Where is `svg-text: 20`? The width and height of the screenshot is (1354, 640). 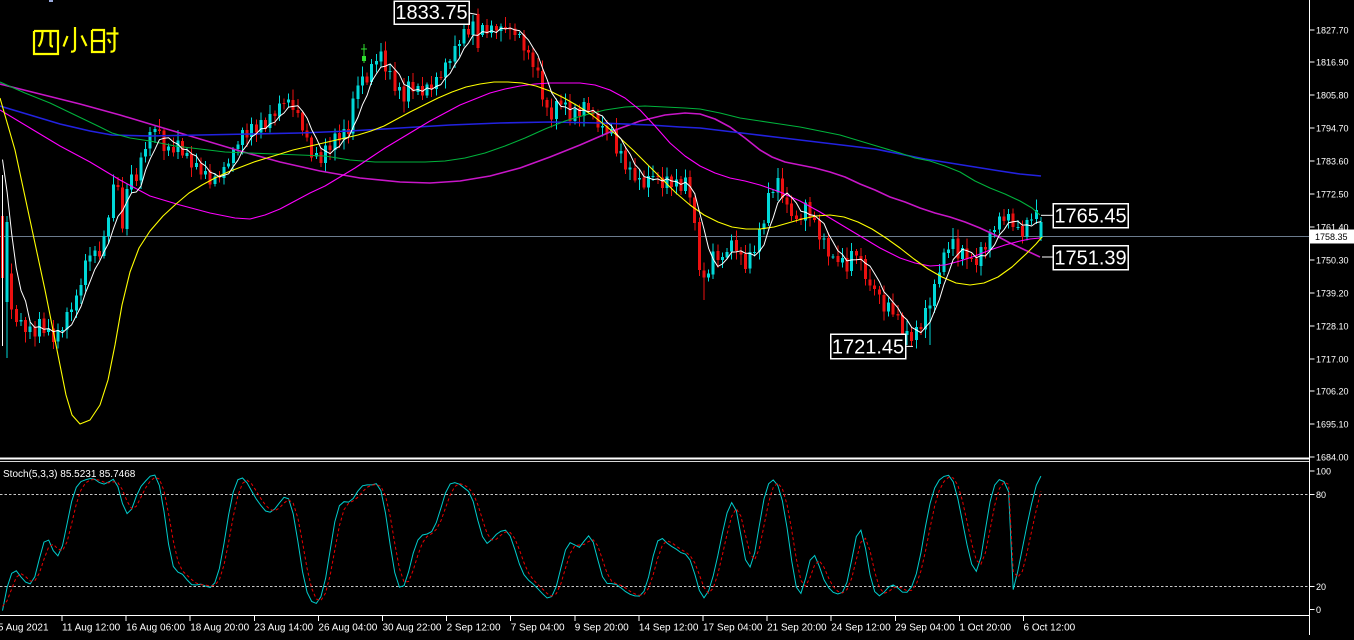 svg-text: 20 is located at coordinates (1321, 587).